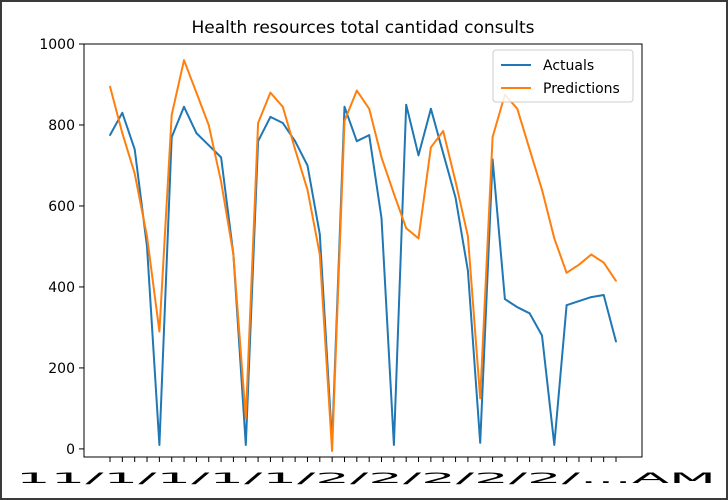 The width and height of the screenshot is (728, 500). Describe the element at coordinates (563, 76) in the screenshot. I see `legend: Actuals Predictions` at that location.